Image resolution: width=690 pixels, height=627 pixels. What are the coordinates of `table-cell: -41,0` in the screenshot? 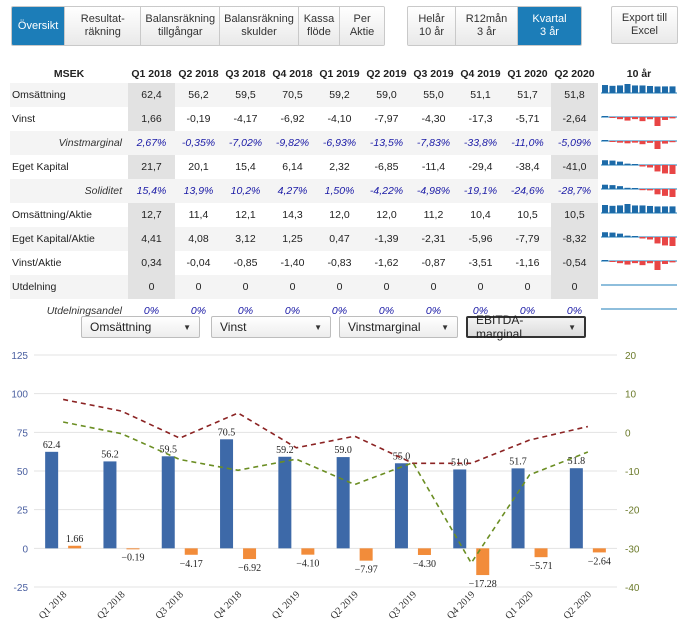 It's located at (574, 167).